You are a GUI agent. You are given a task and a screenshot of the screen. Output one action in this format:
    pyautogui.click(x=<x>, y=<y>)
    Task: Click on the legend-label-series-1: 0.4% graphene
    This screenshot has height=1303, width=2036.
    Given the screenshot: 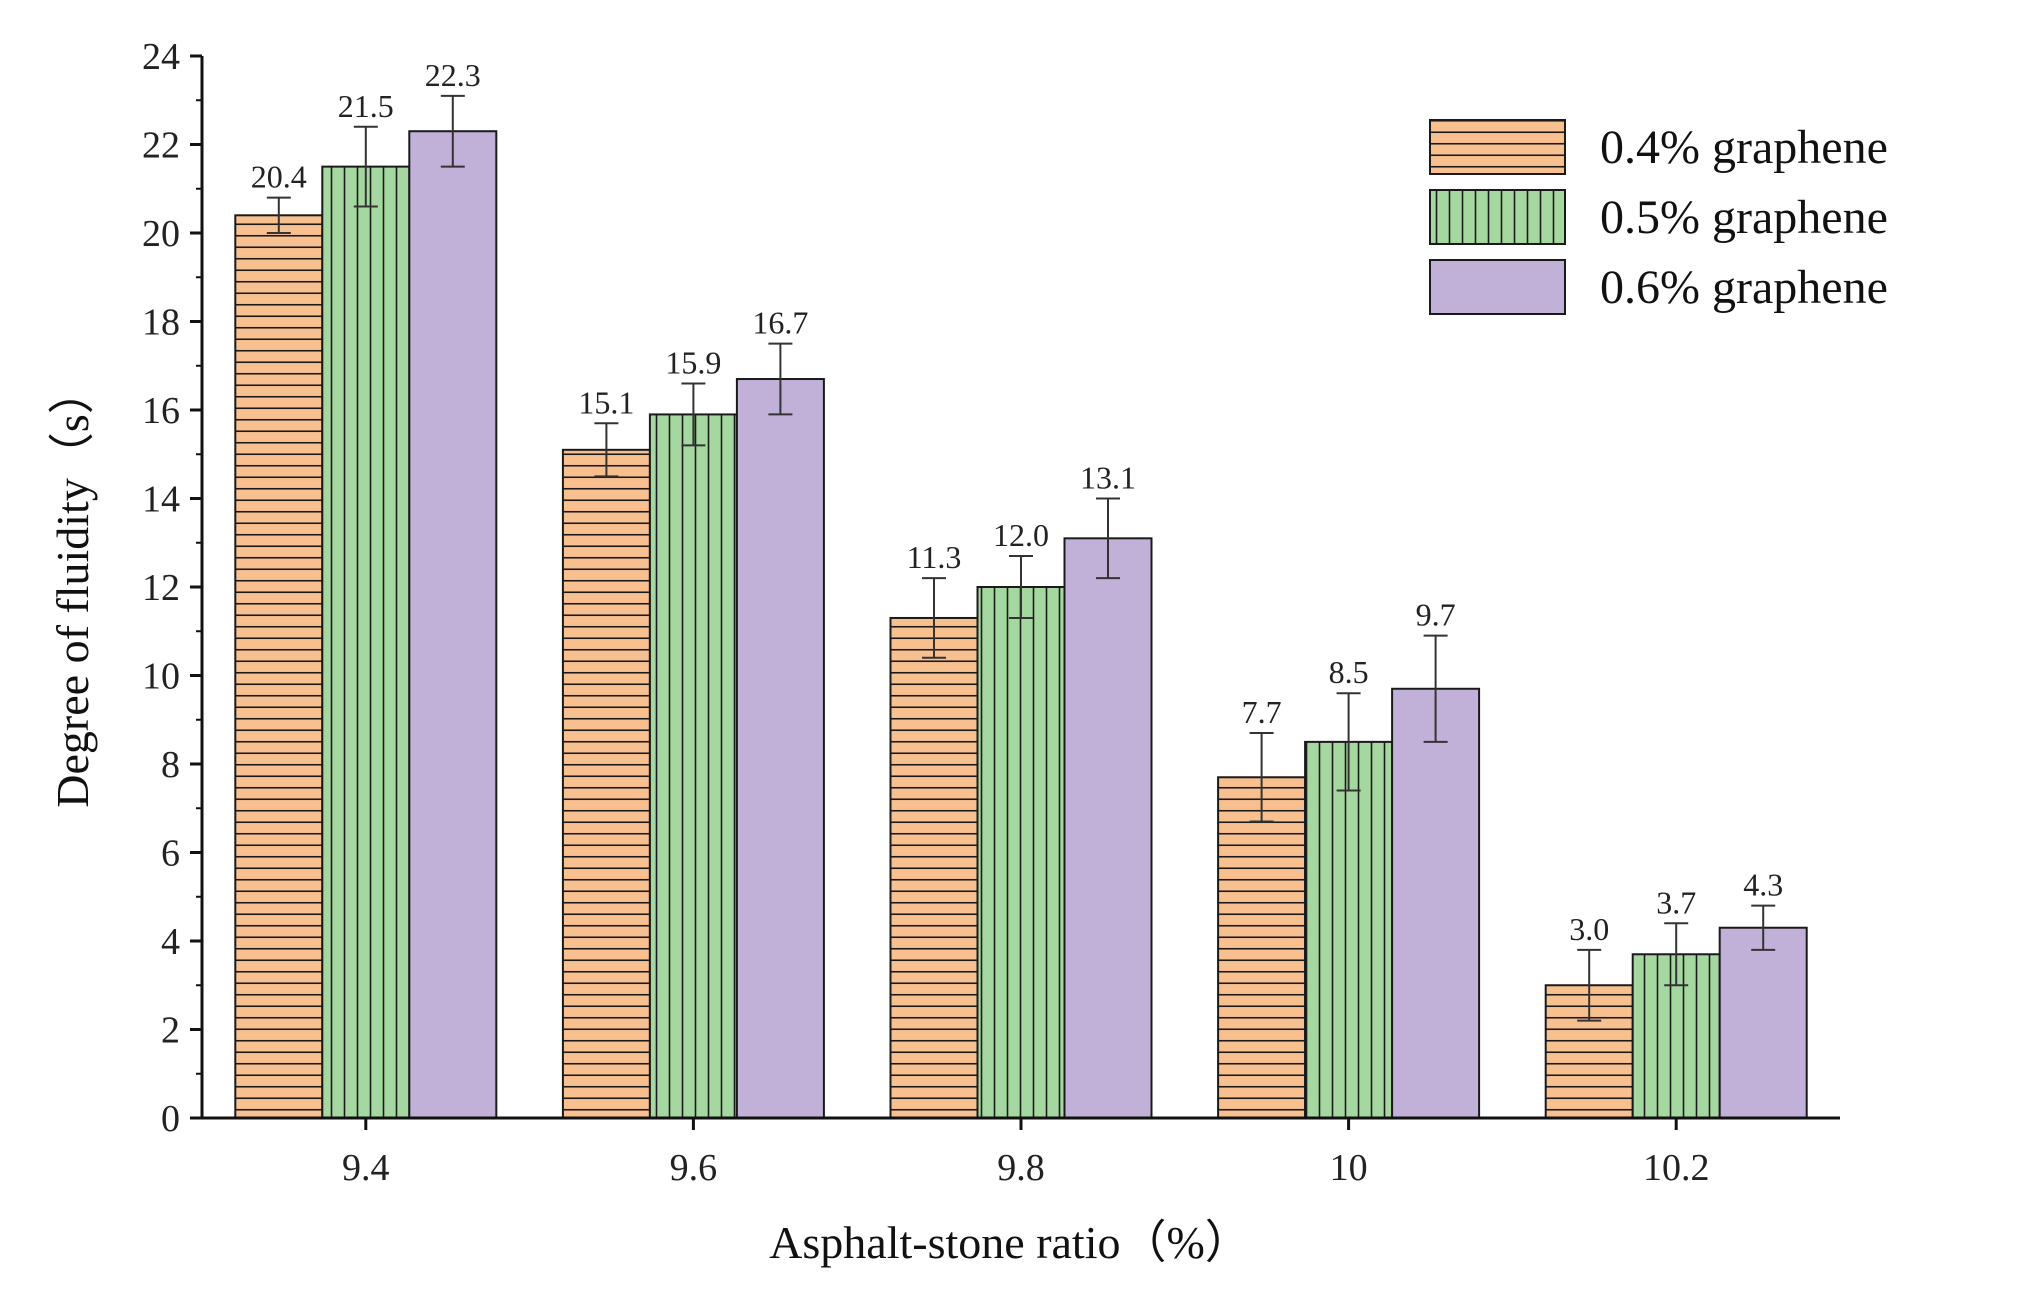 What is the action you would take?
    pyautogui.click(x=1744, y=147)
    